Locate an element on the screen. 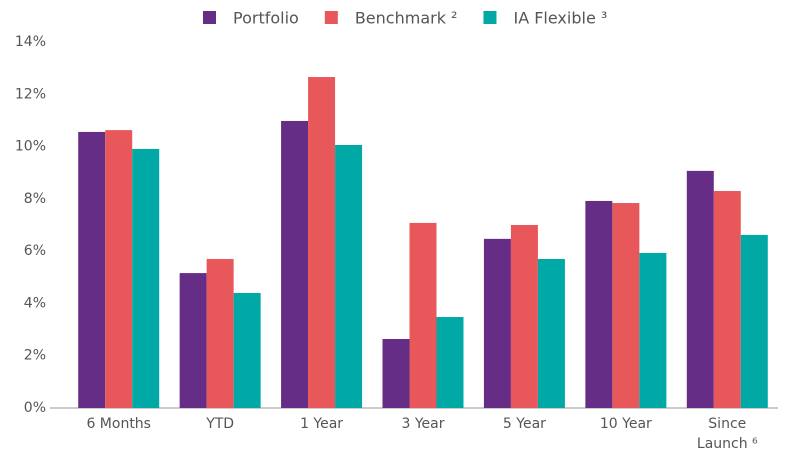 This screenshot has height=459, width=787. x-tick-label: 5 Year is located at coordinates (524, 424).